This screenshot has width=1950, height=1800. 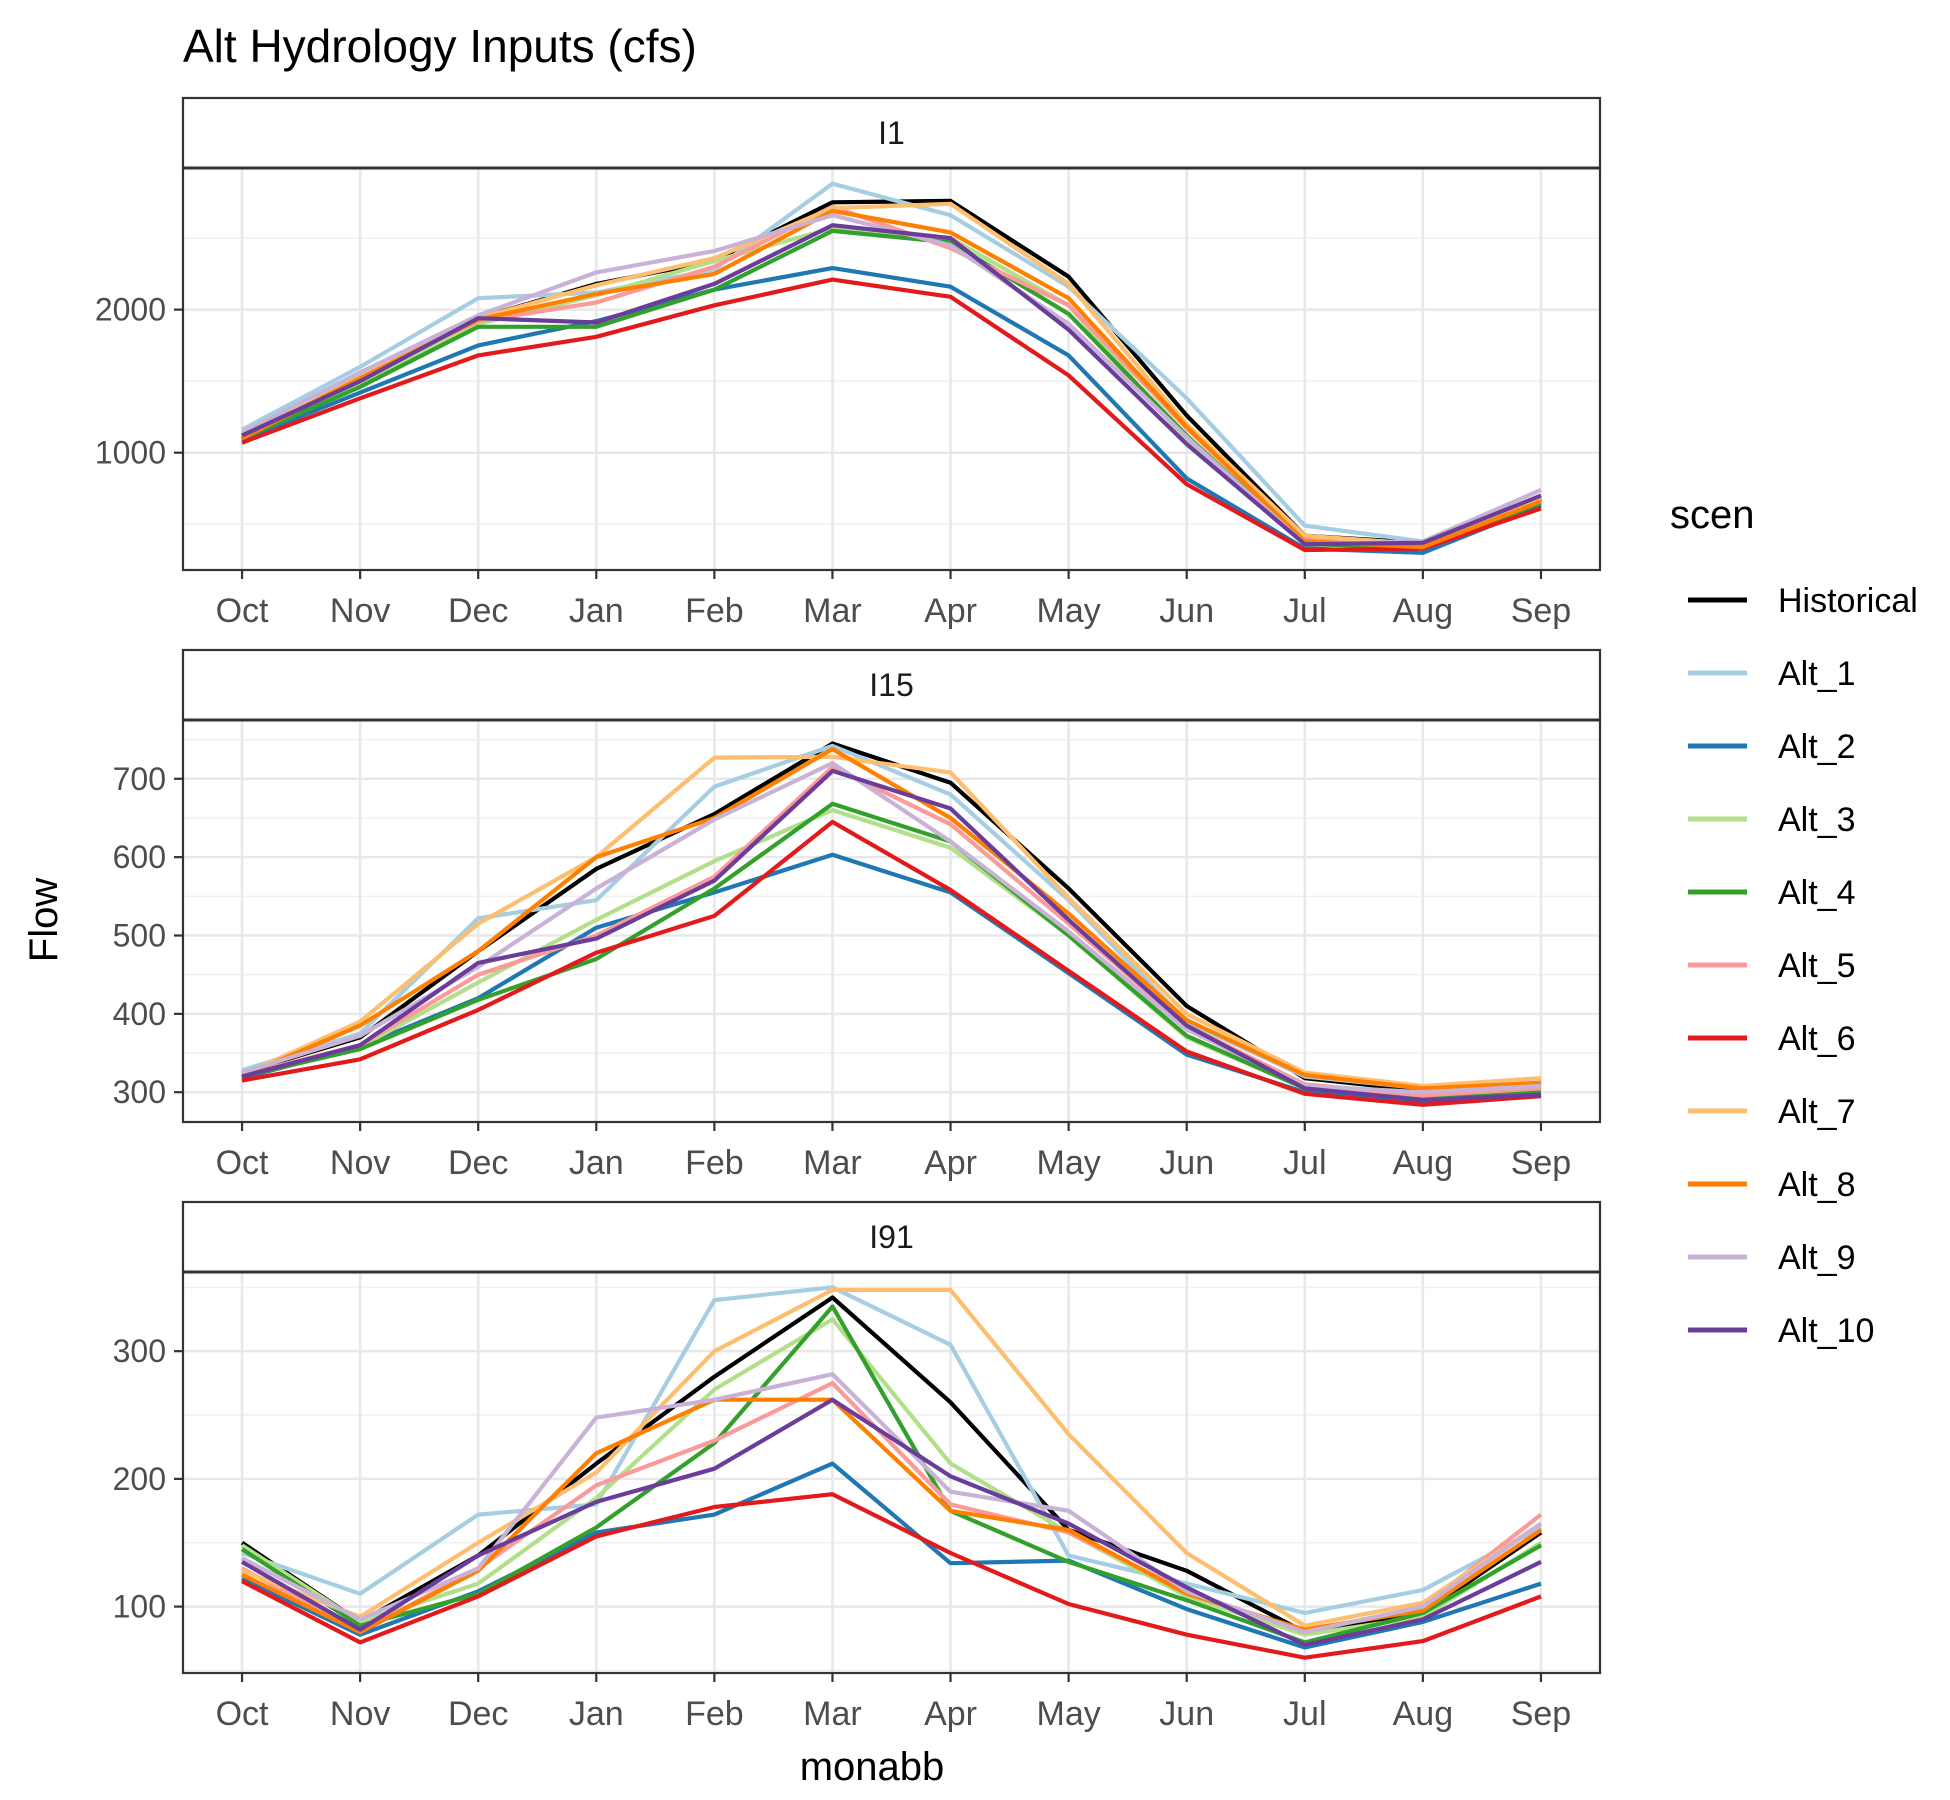 I want to click on facet-strip-label: I15, so click(x=891, y=685).